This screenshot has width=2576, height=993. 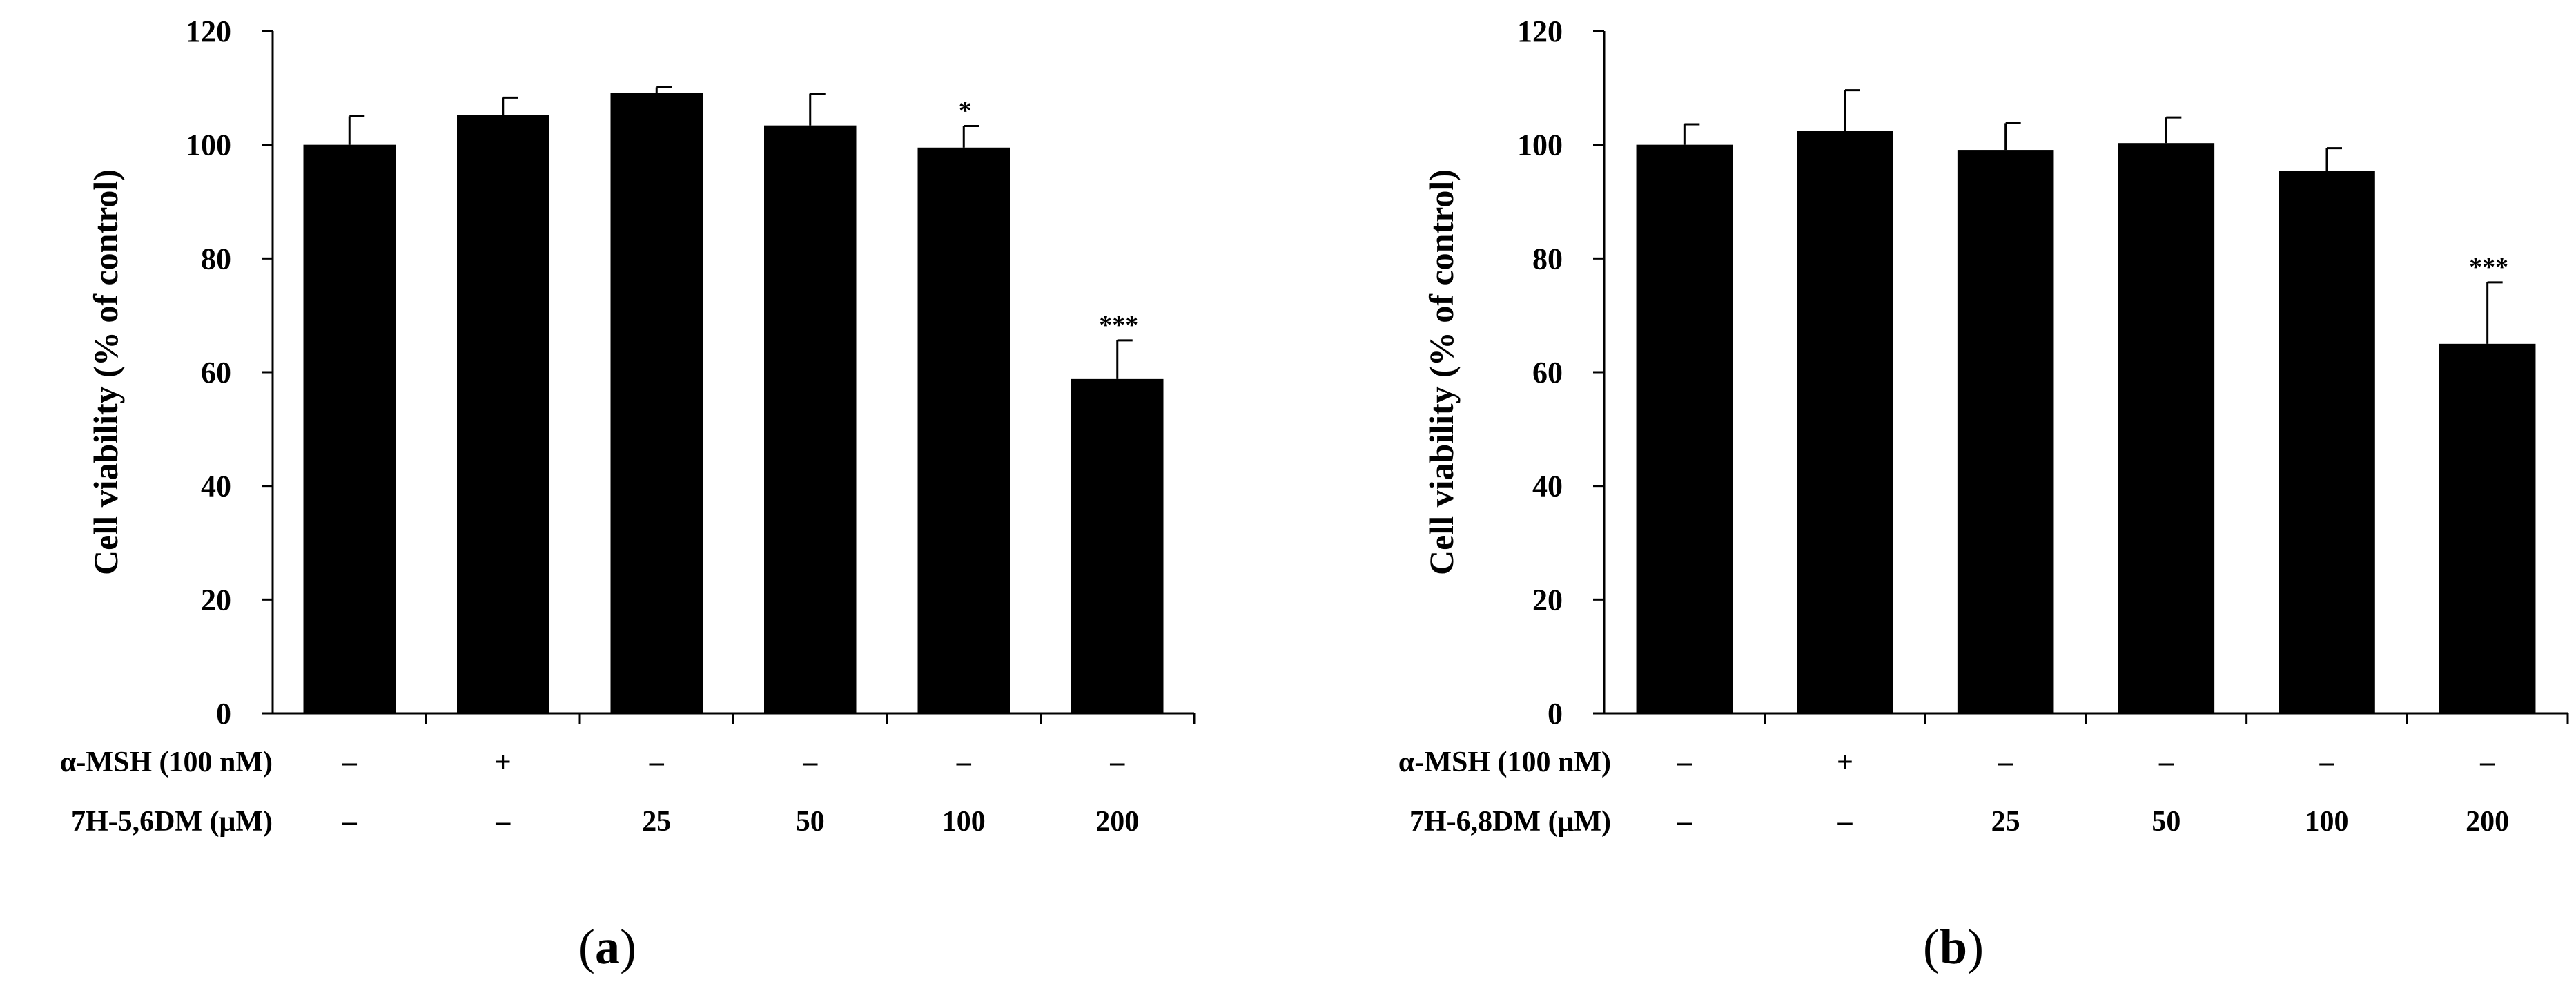 What do you see at coordinates (965, 110) in the screenshot?
I see `significance-marker: *` at bounding box center [965, 110].